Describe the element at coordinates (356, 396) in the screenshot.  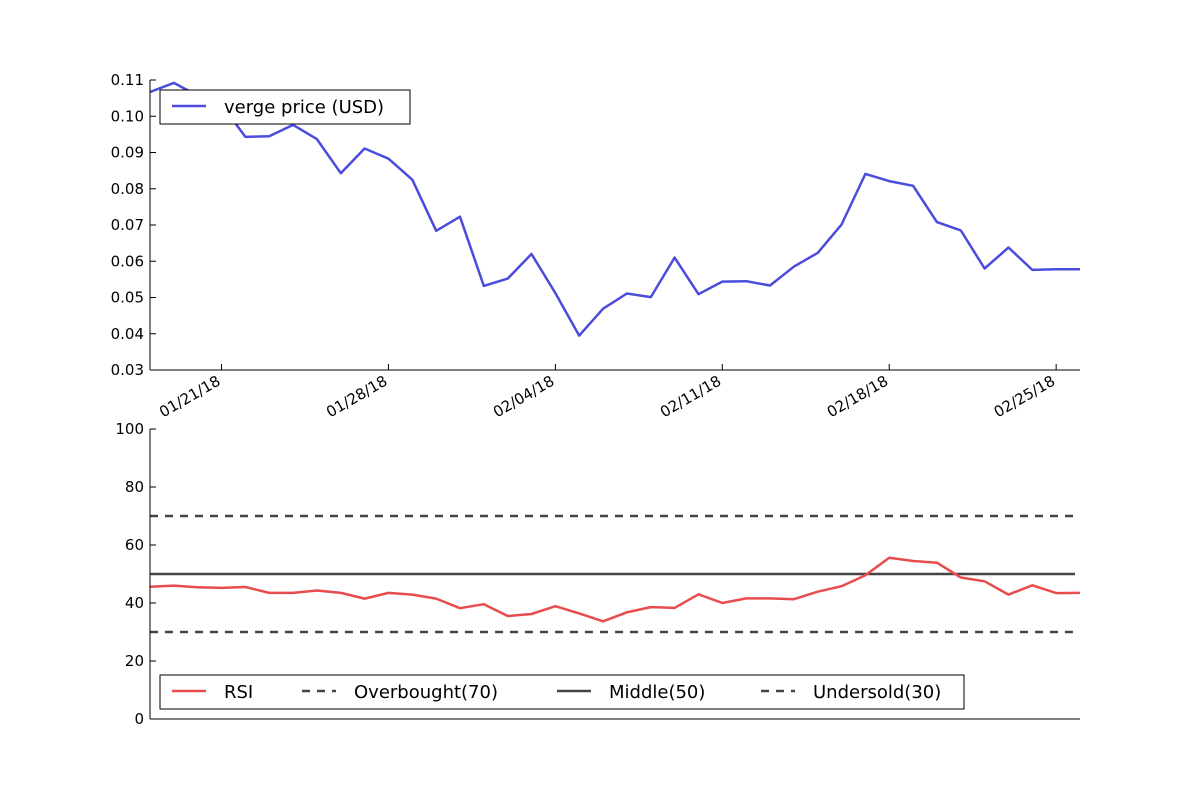
I see `price-x-tick-label: 01/28/18` at that location.